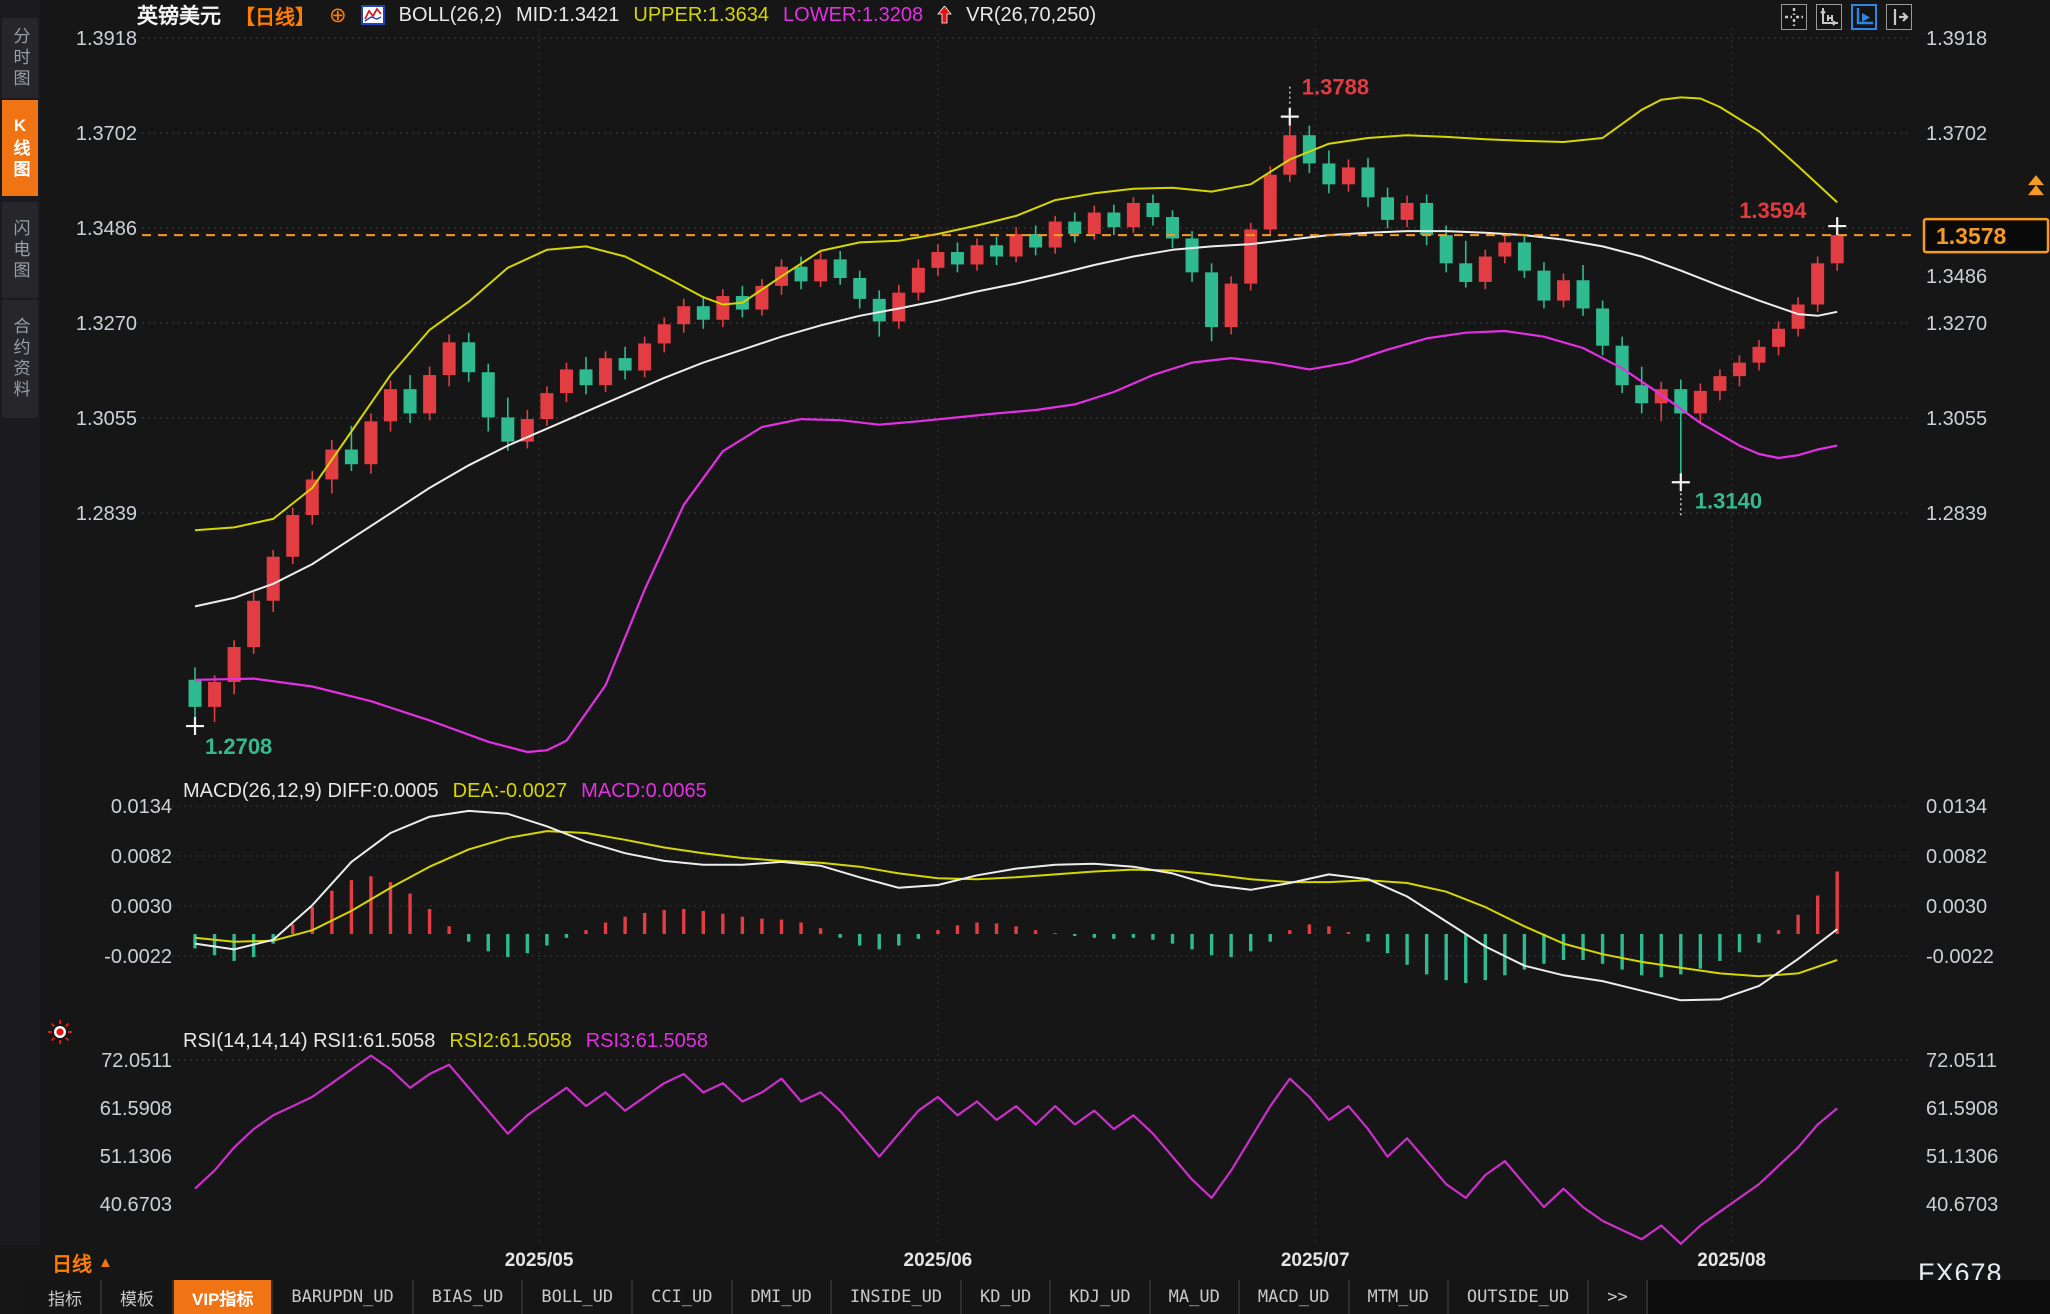  What do you see at coordinates (72, 1265) in the screenshot?
I see `period-label: 日线` at bounding box center [72, 1265].